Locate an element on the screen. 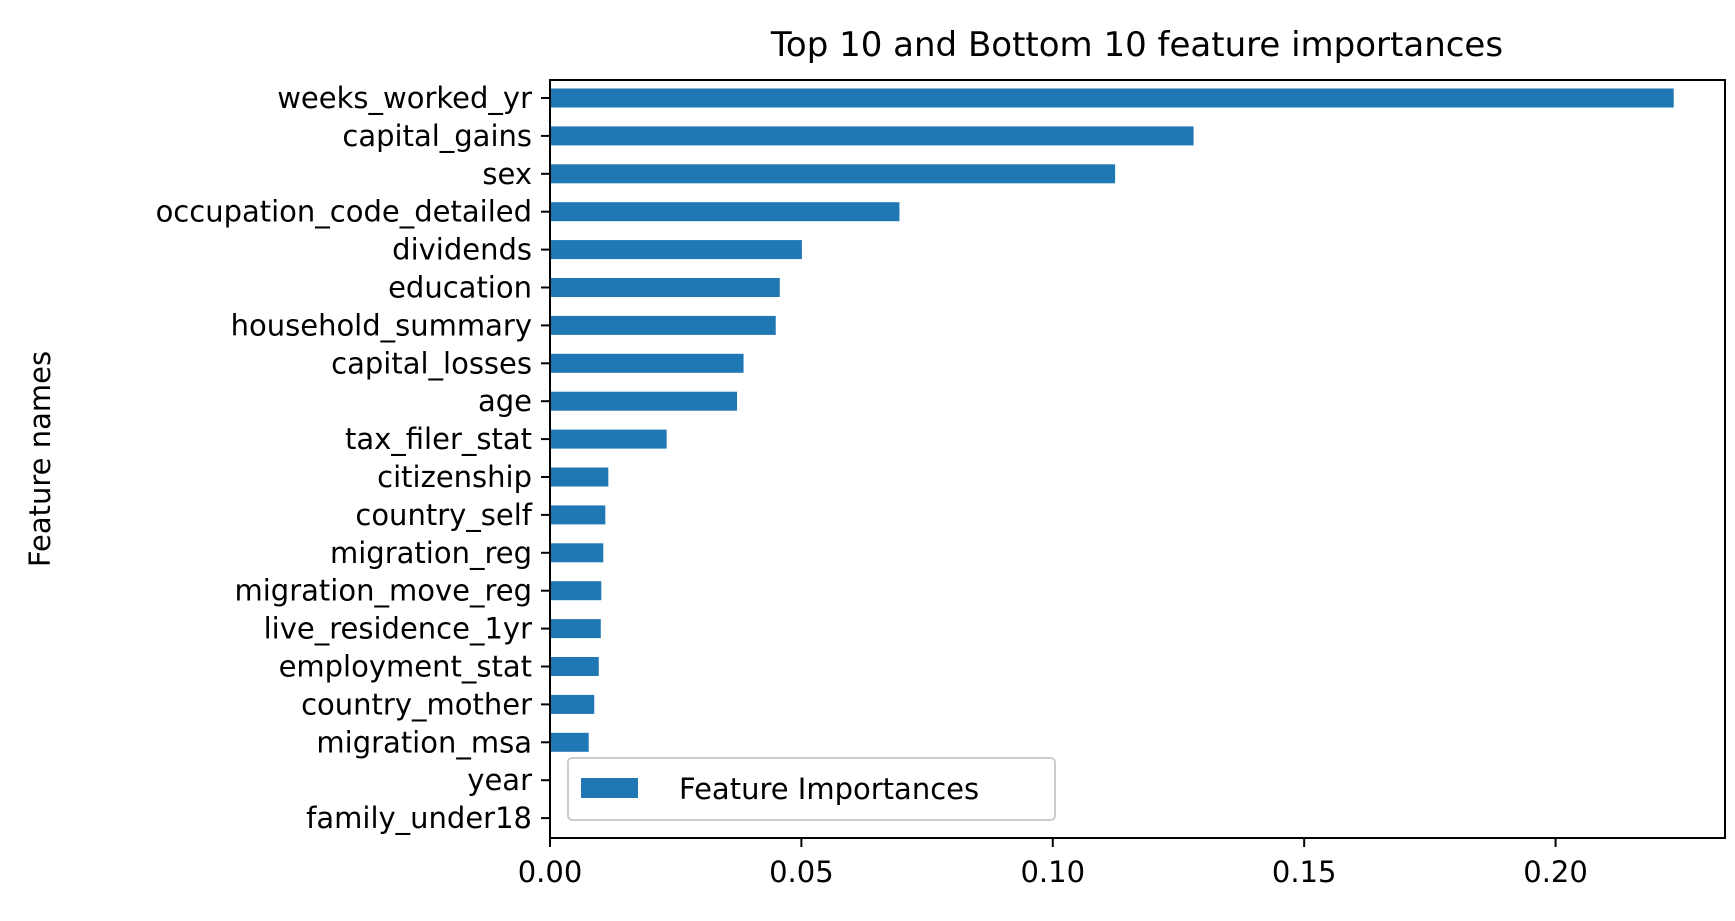 The width and height of the screenshot is (1735, 921). x-tick-label: 0.00 is located at coordinates (550, 872).